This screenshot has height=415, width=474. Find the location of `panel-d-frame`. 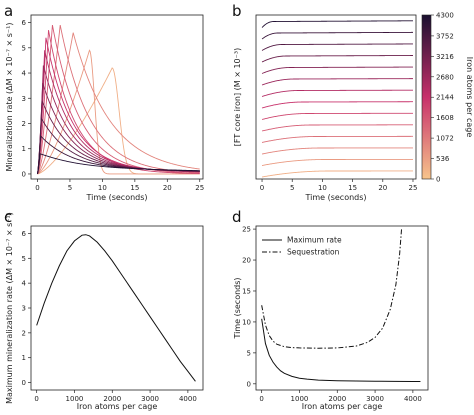

panel-d-frame is located at coordinates (342, 308).